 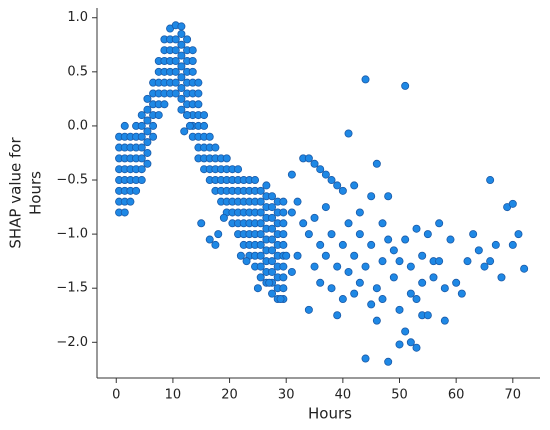 What do you see at coordinates (16, 193) in the screenshot?
I see `y-axis-label-line: SHAP value for` at bounding box center [16, 193].